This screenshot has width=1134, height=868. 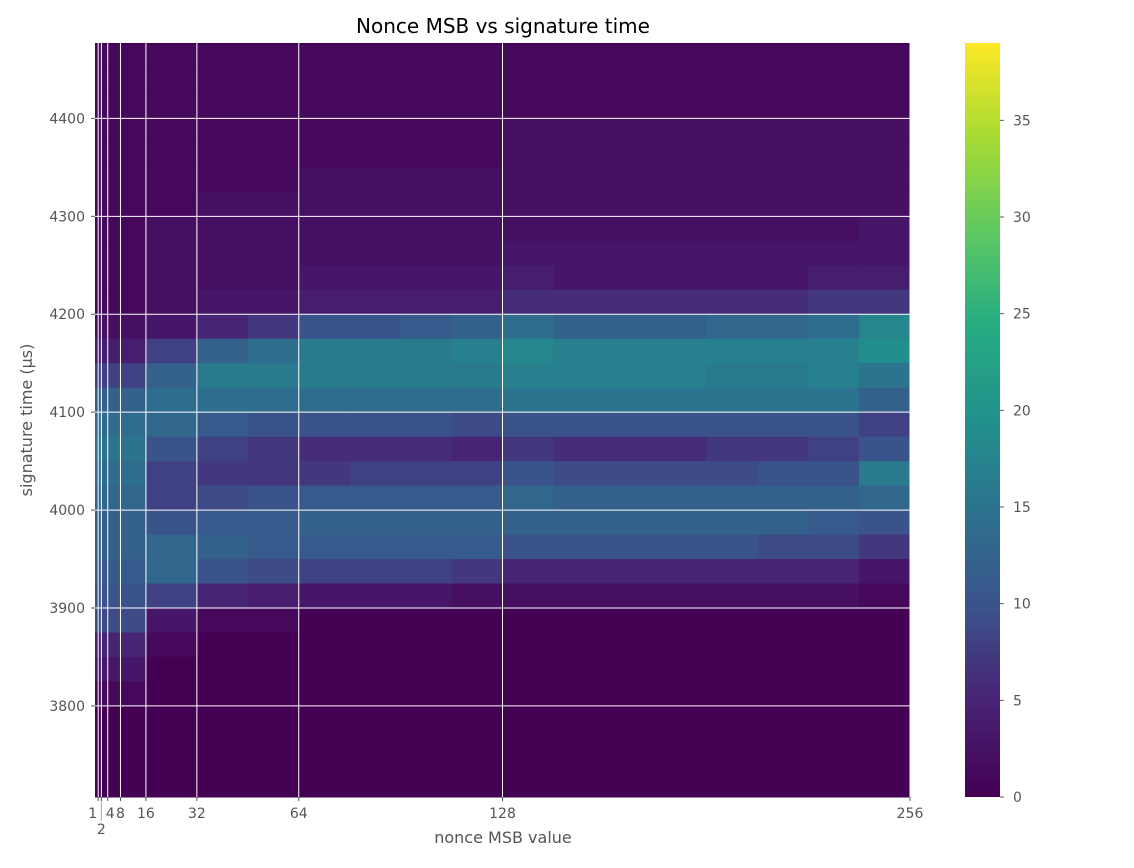 I want to click on colorbar-tick-label: 10, so click(x=1022, y=605).